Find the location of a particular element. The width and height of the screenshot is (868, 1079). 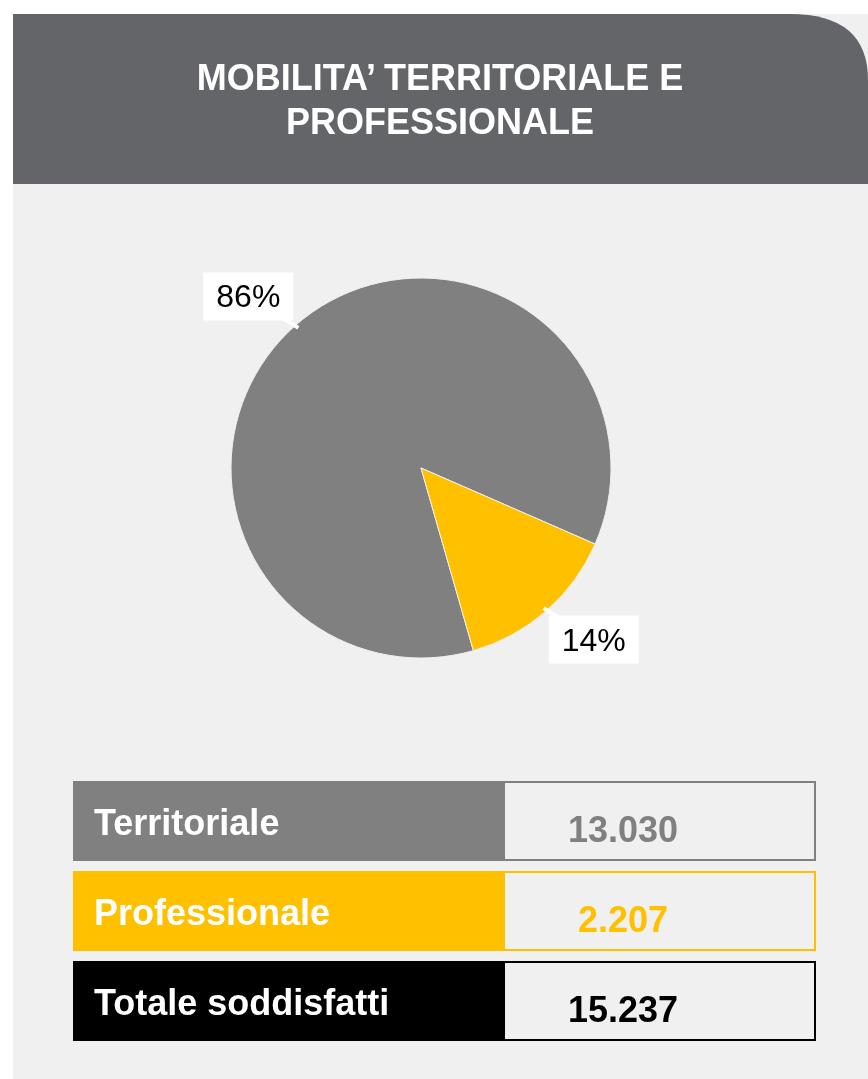

text: 15.237 is located at coordinates (623, 1009).